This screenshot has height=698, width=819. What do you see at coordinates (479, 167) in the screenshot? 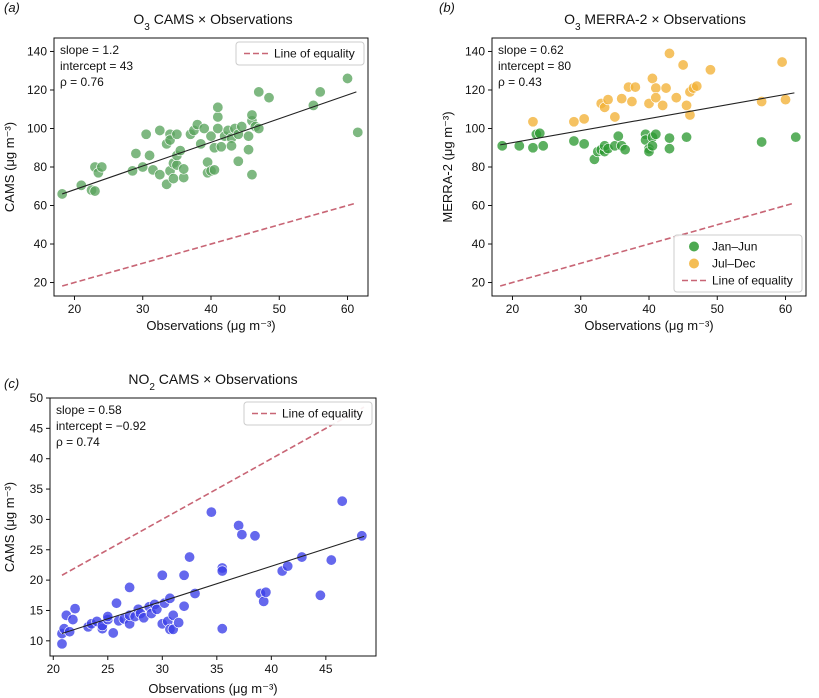
I see `y-tick-label: 80` at bounding box center [479, 167].